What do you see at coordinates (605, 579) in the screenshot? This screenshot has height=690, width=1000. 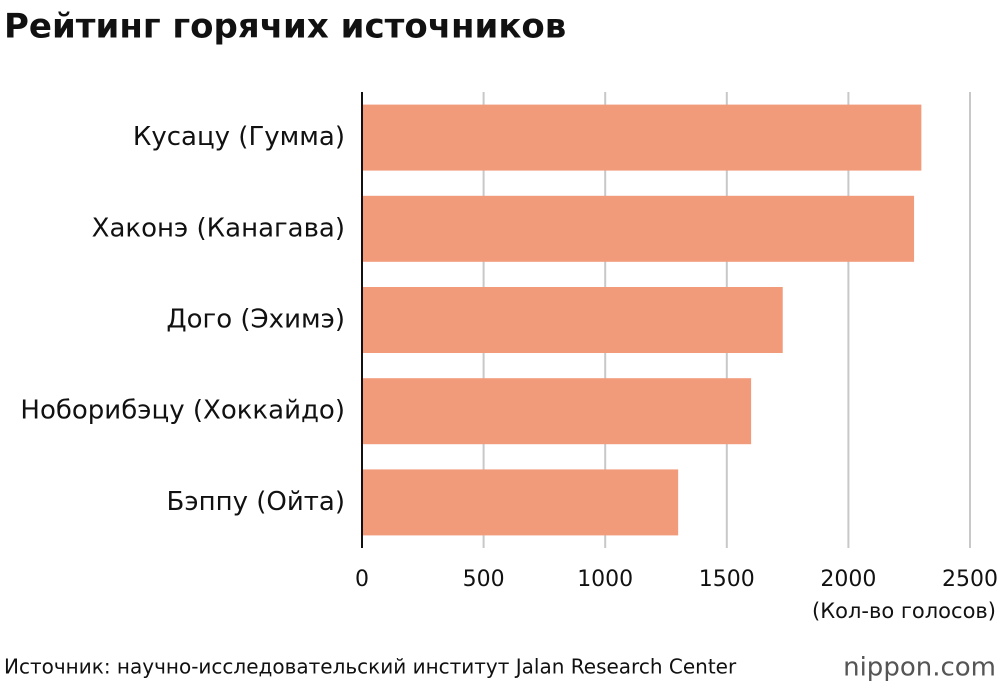 I see `x-tick-label: 1000` at bounding box center [605, 579].